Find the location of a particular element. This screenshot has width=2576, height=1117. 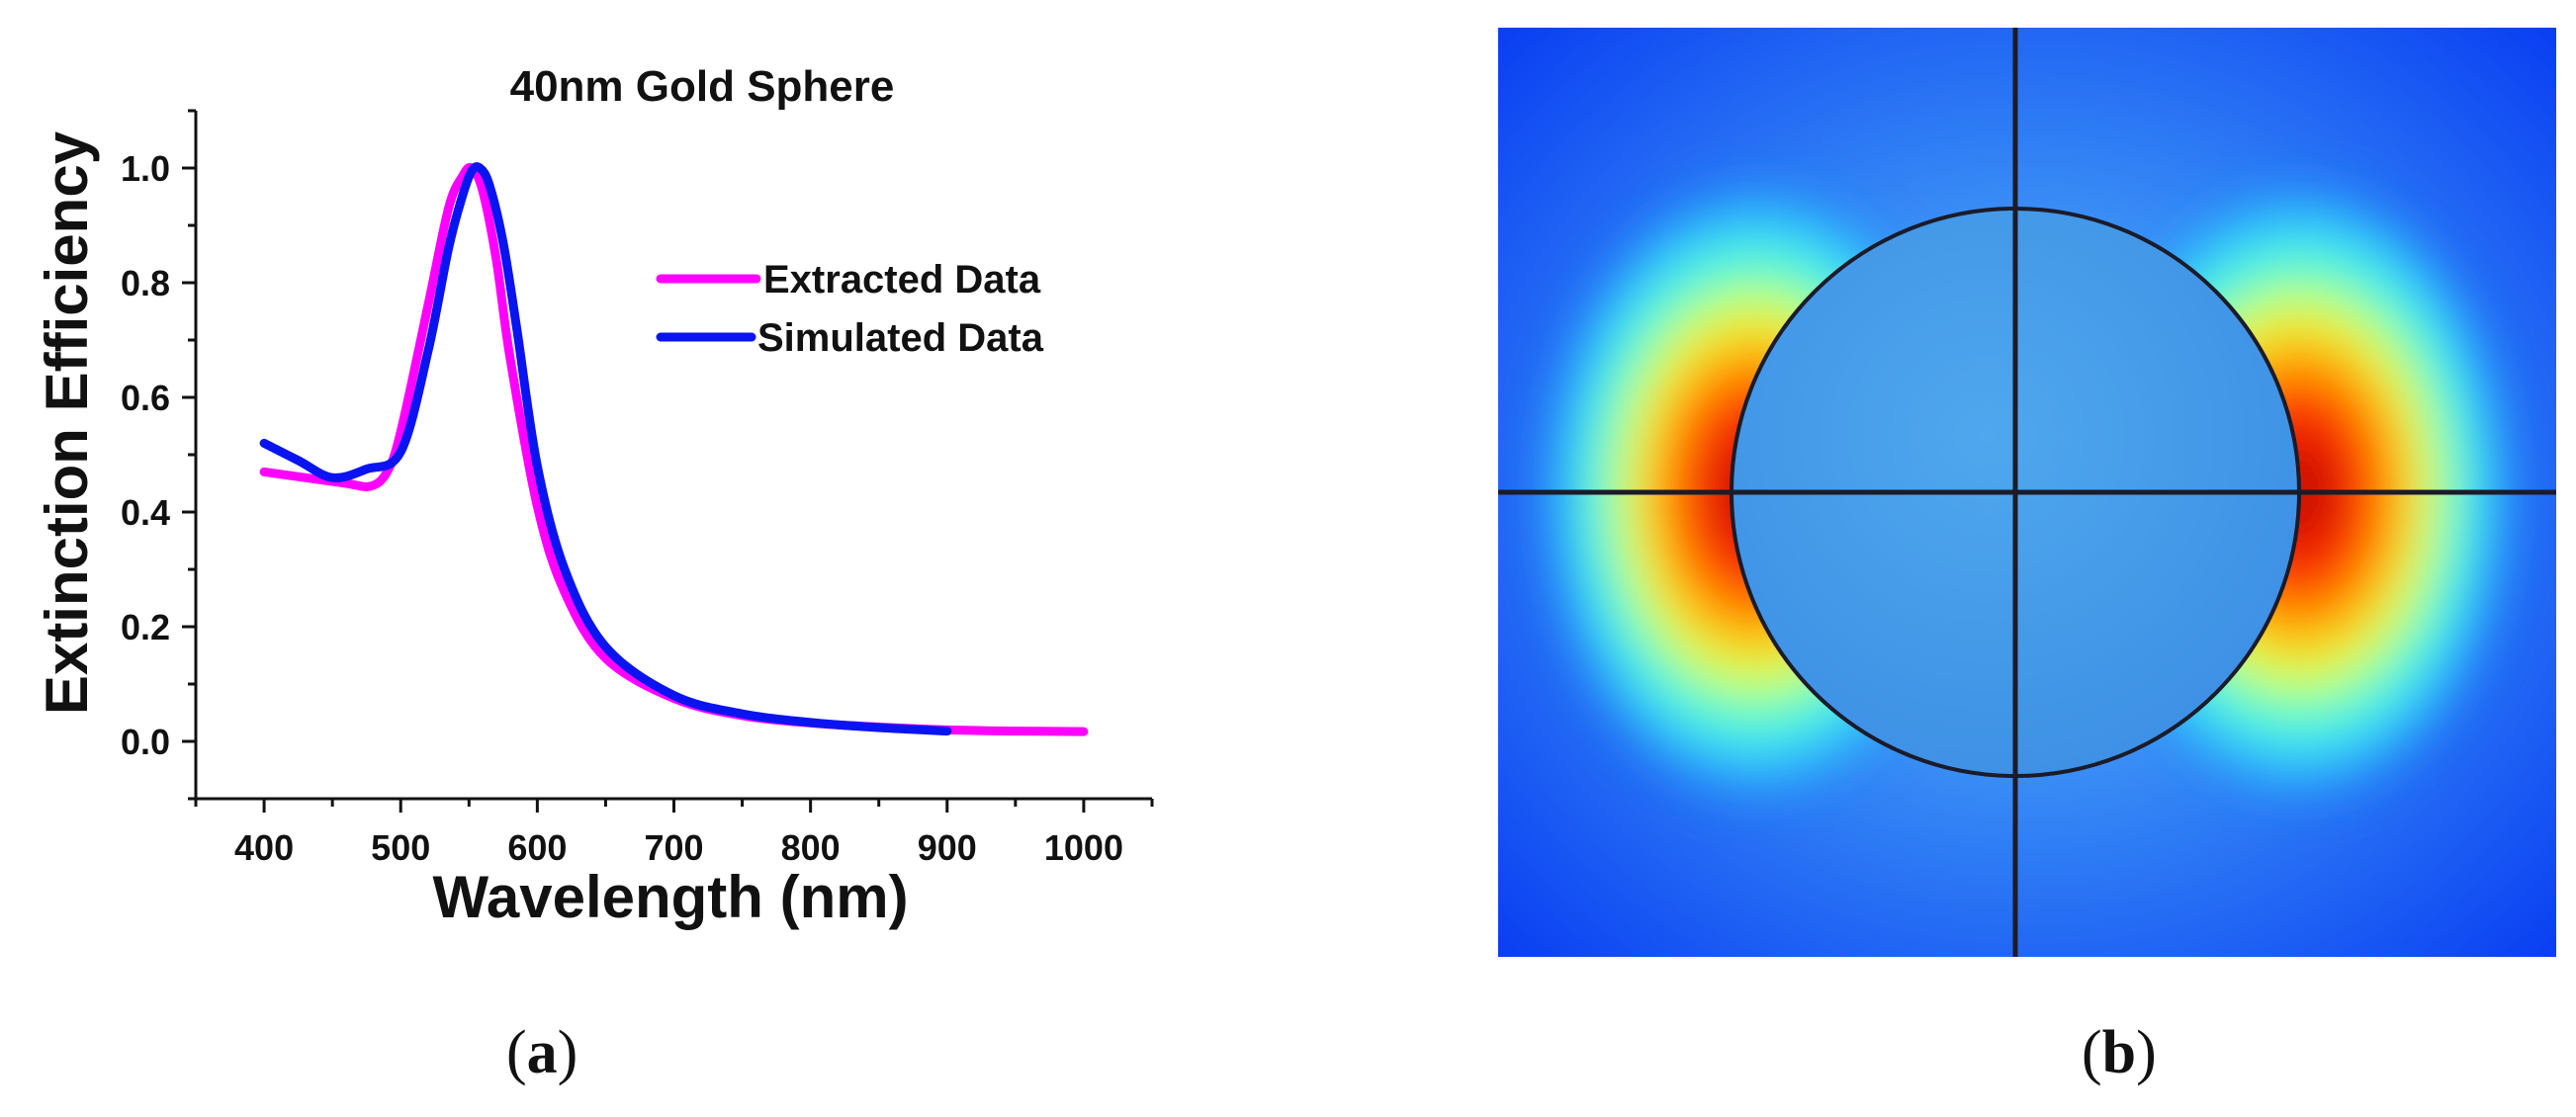

x-axis-title: Wavelength (nm) is located at coordinates (670, 897).